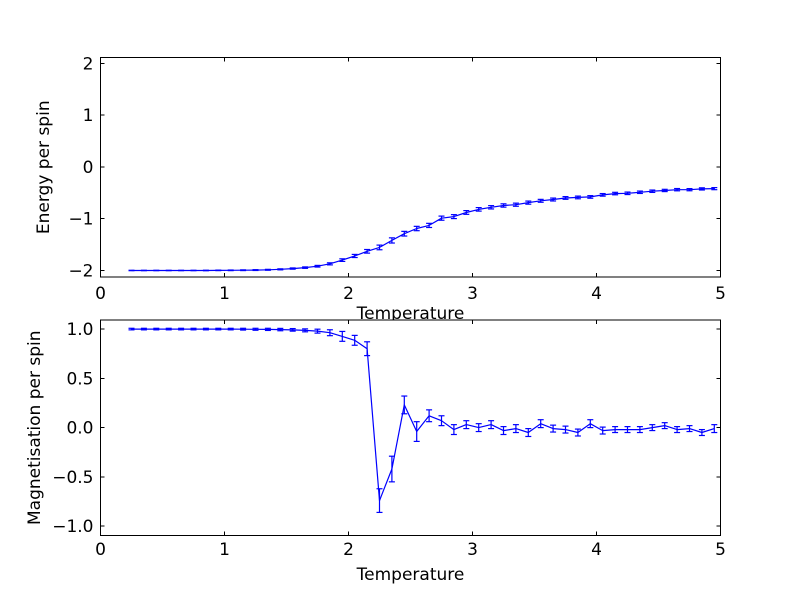 The image size is (800, 597). I want to click on x-tick-label-energy: 5, so click(720, 294).